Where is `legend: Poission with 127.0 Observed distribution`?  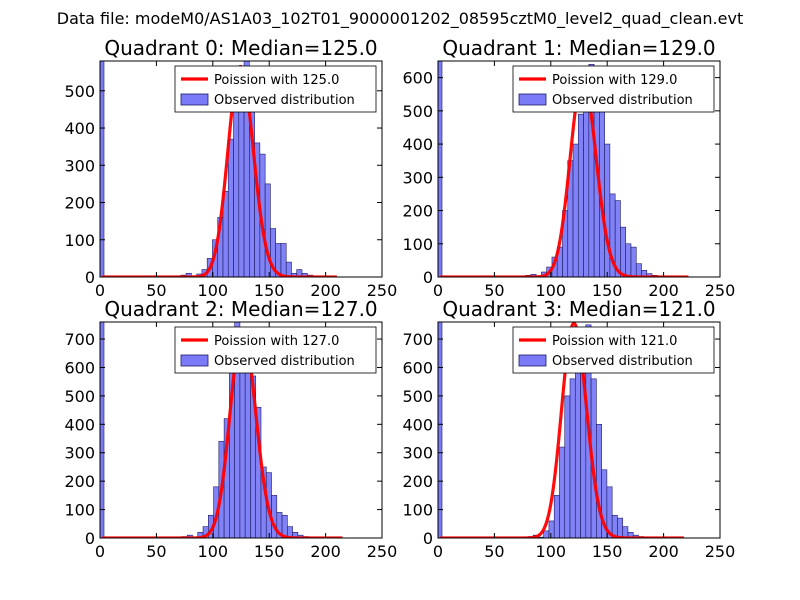 legend: Poission with 127.0 Observed distribution is located at coordinates (275, 350).